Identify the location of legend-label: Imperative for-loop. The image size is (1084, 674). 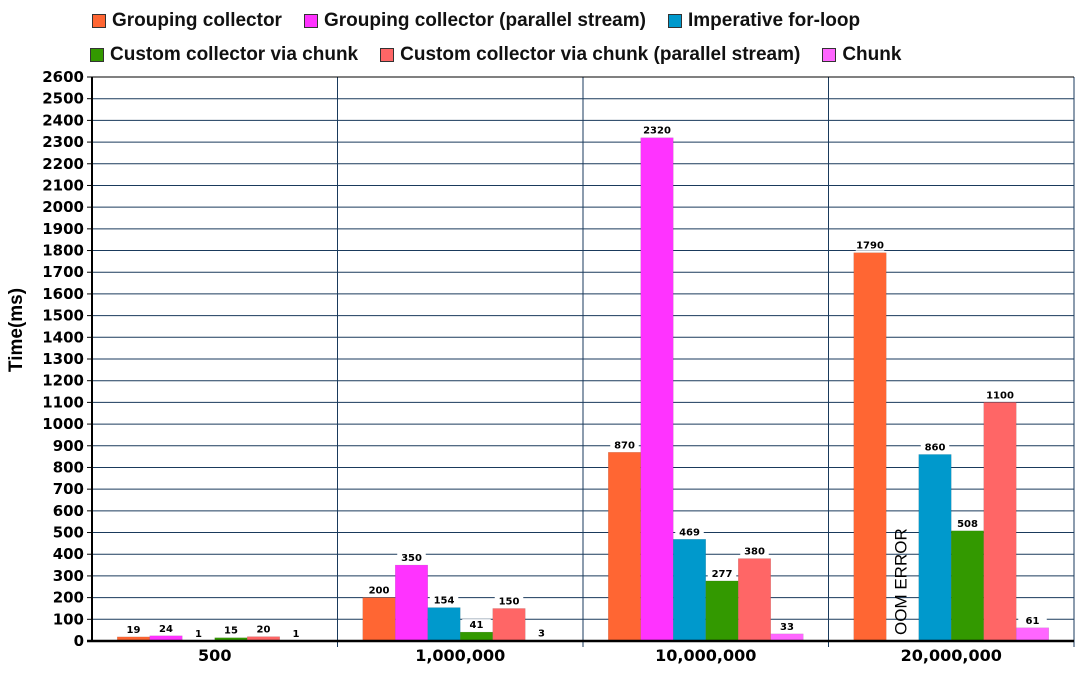
(774, 20).